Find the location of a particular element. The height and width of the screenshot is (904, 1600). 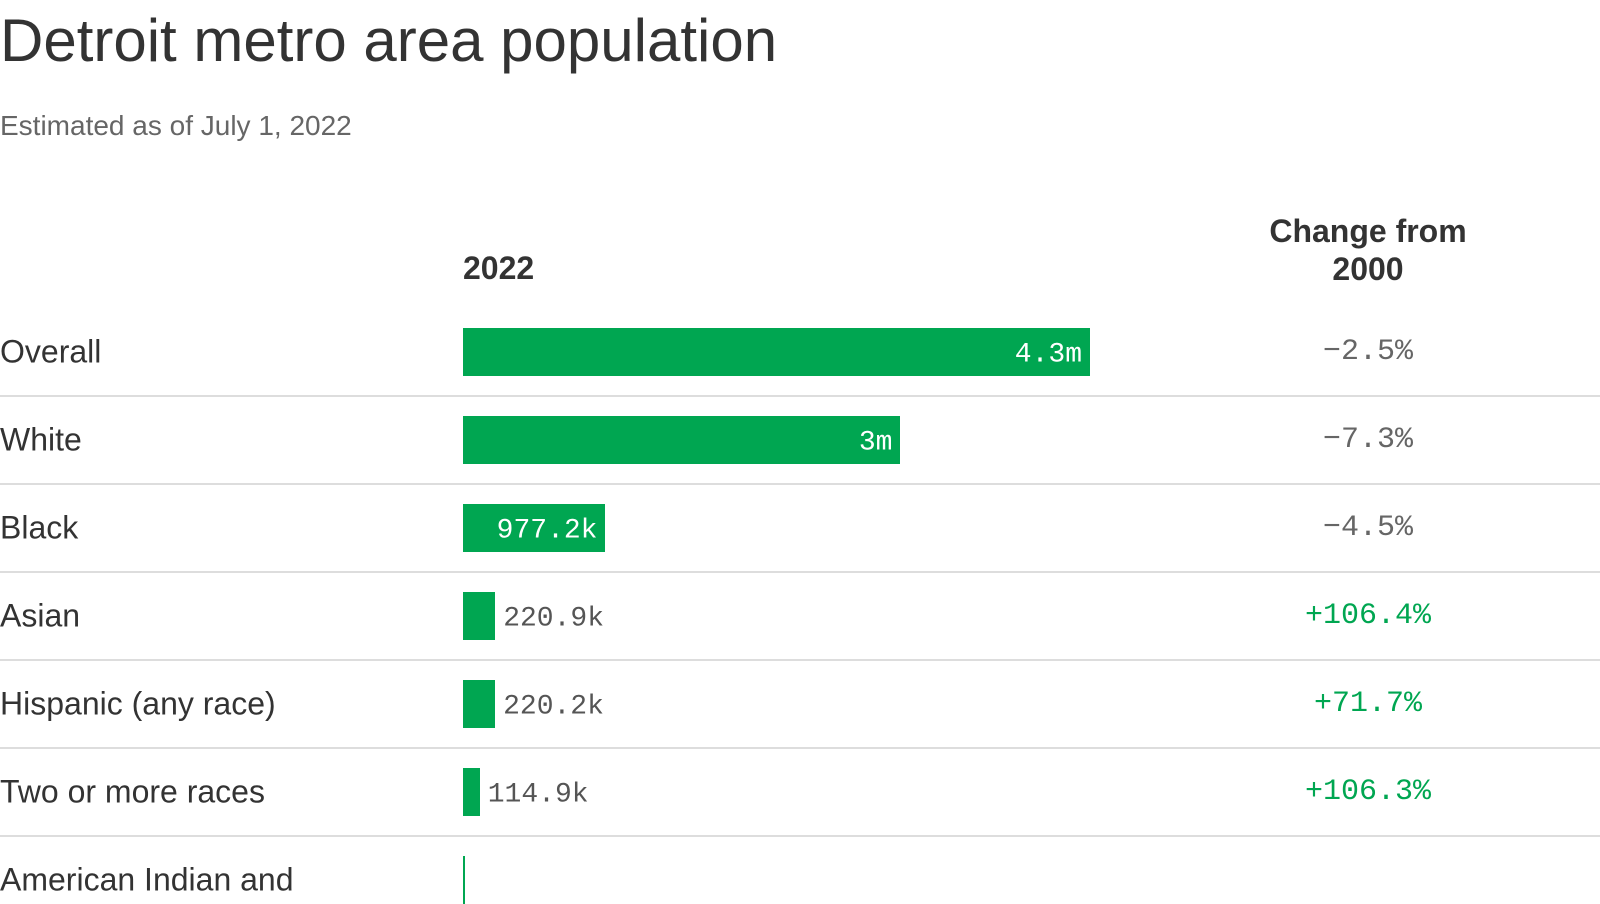

value-label: 220.9k is located at coordinates (554, 619).